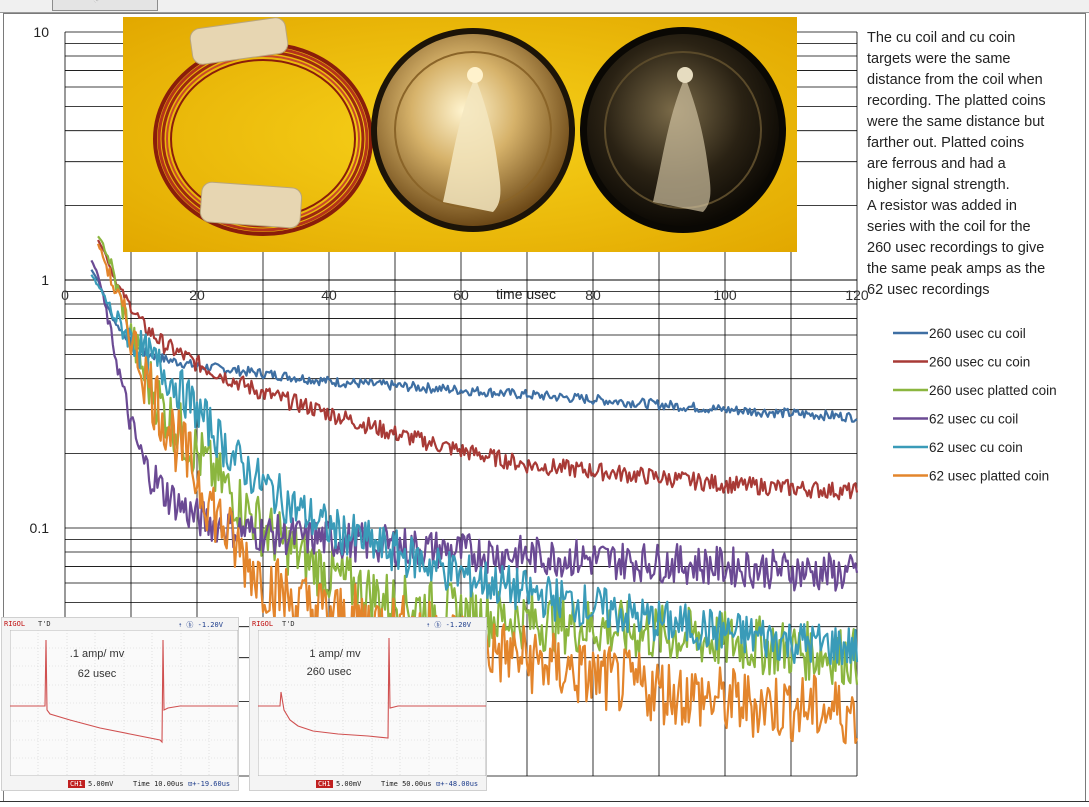 The height and width of the screenshot is (807, 1089). I want to click on note-line: the same peak amps as the, so click(956, 269).